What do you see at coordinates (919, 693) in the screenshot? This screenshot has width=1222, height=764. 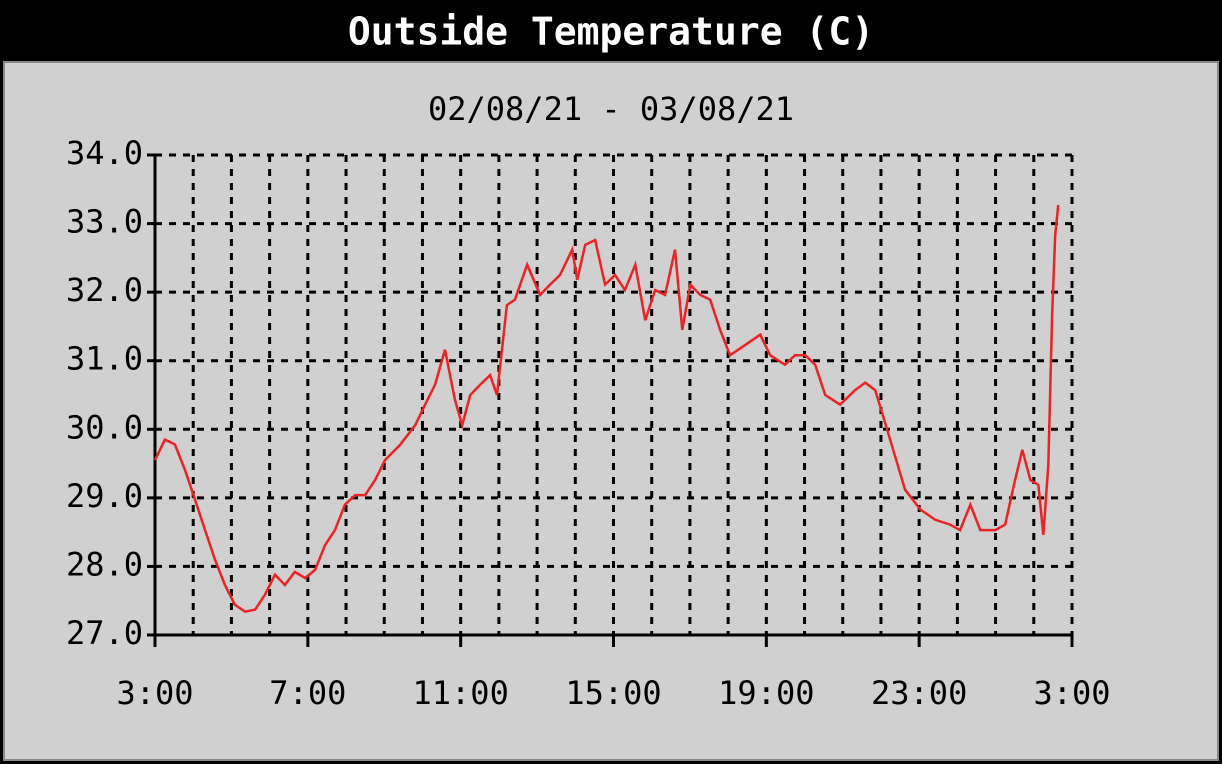 I see `x-tick-label: 23:00` at bounding box center [919, 693].